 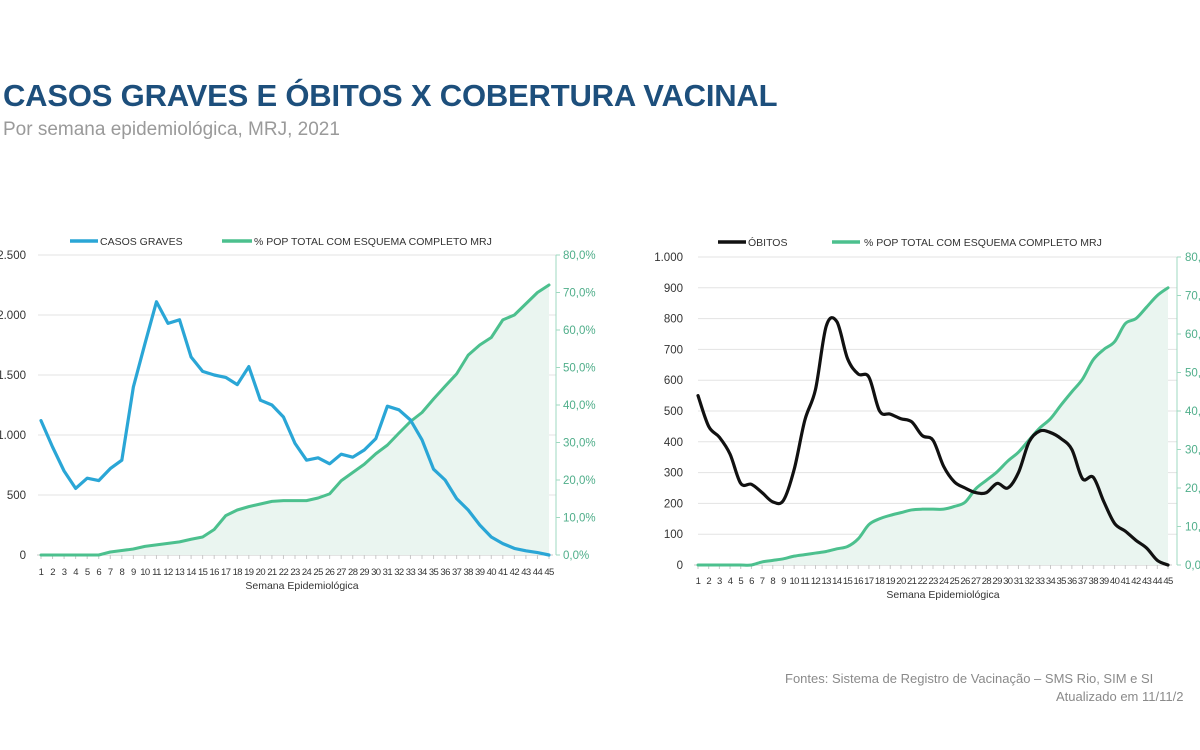 I want to click on y2-tick-label: 60,0%, so click(x=579, y=331).